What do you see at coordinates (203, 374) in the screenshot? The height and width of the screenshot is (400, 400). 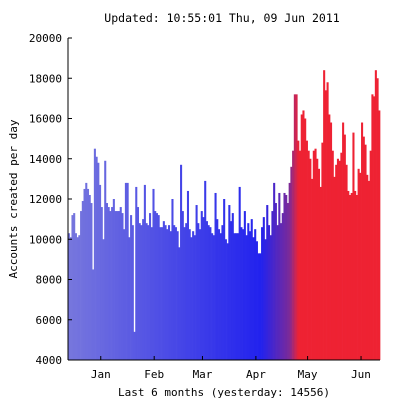 I see `x-tick-label: Mar` at bounding box center [203, 374].